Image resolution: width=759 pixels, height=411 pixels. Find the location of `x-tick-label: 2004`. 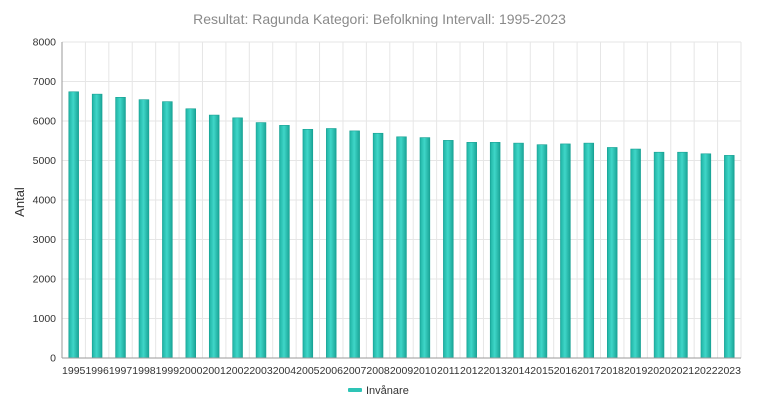

x-tick-label: 2004 is located at coordinates (285, 371).